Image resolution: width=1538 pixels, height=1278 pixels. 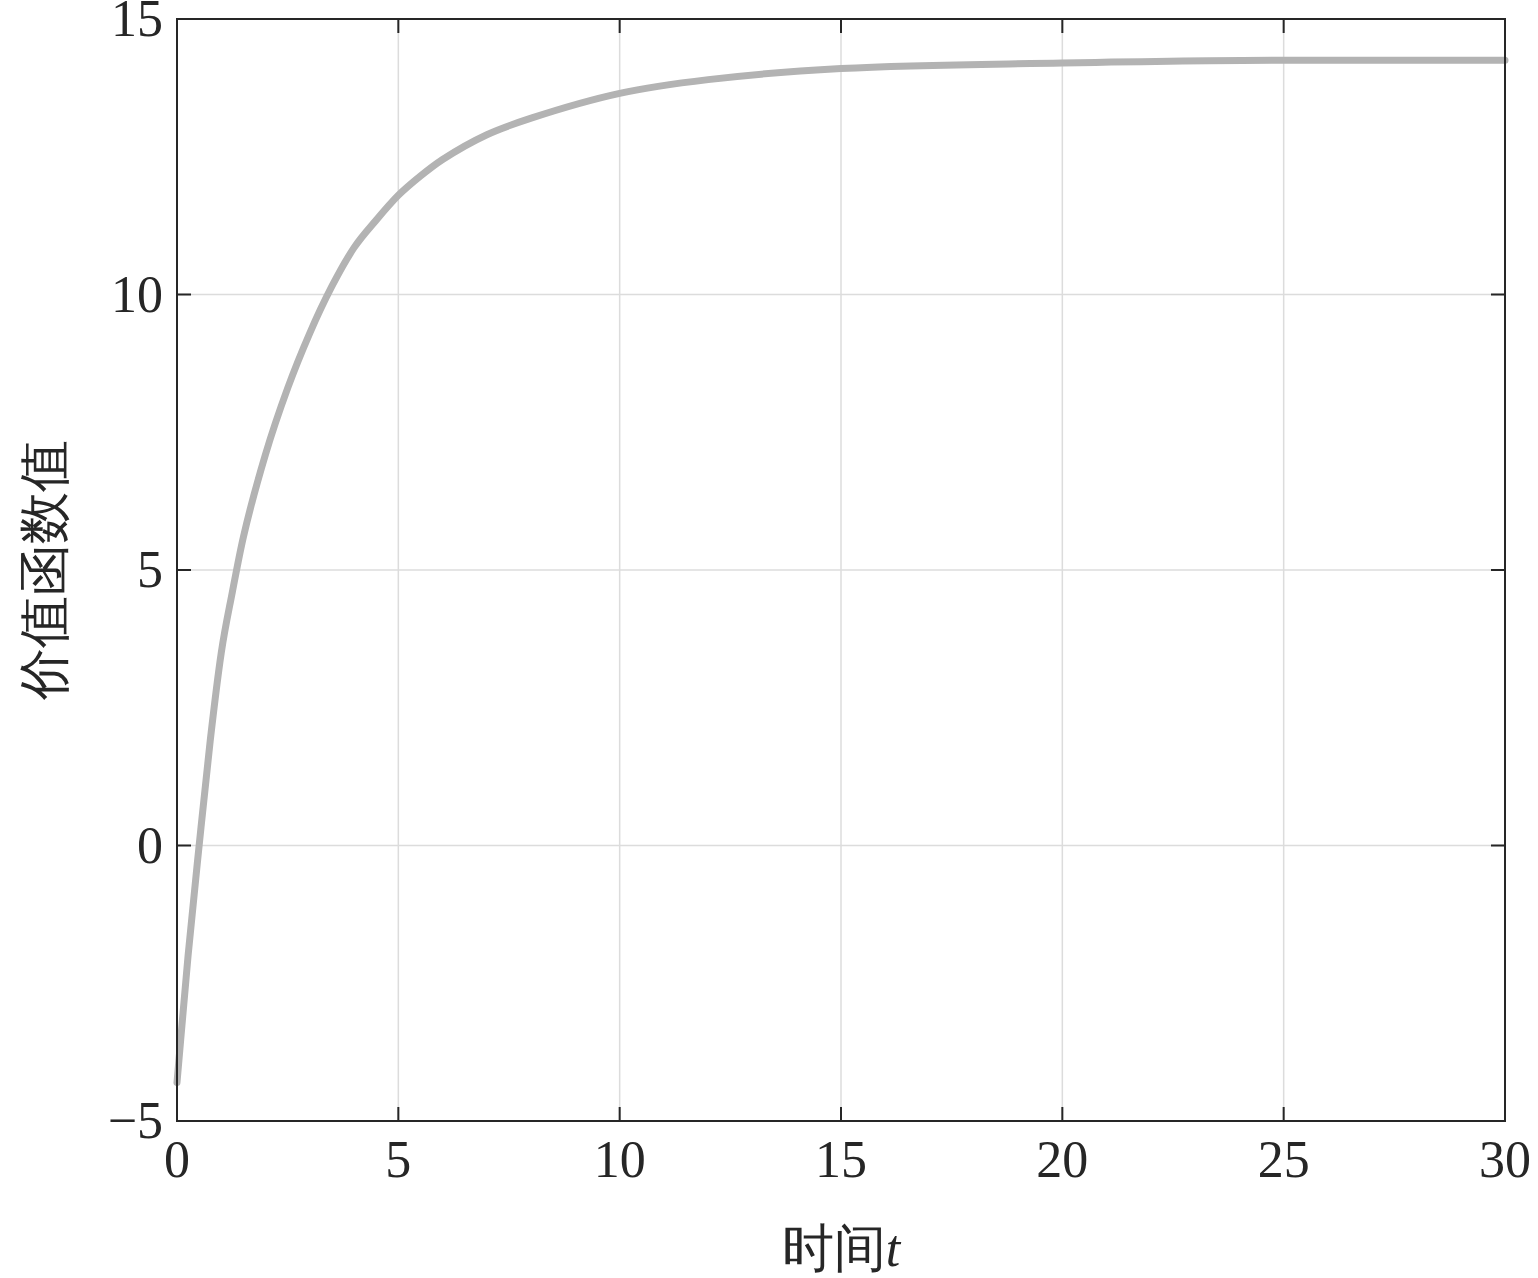 I want to click on x-tick-label: 20, so click(x=1062, y=1159).